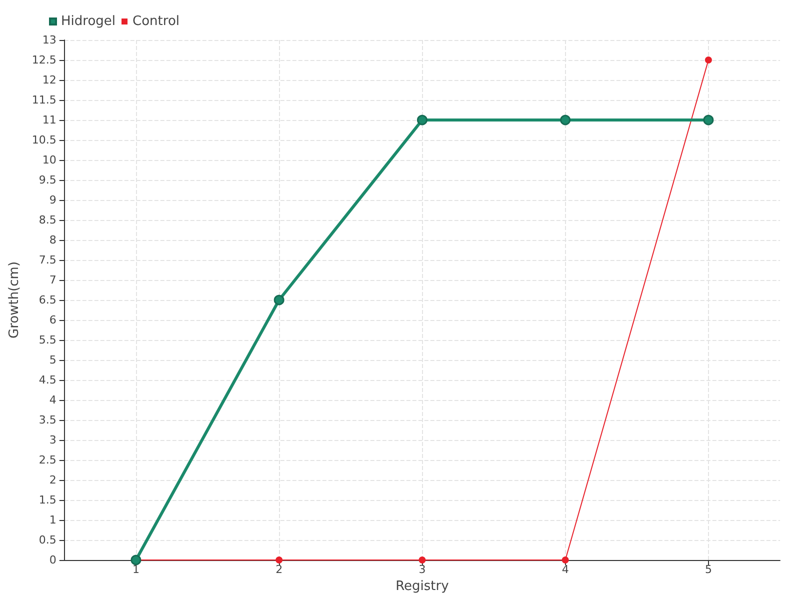 This screenshot has height=600, width=800. What do you see at coordinates (52, 520) in the screenshot?
I see `y-tick-label: 1` at bounding box center [52, 520].